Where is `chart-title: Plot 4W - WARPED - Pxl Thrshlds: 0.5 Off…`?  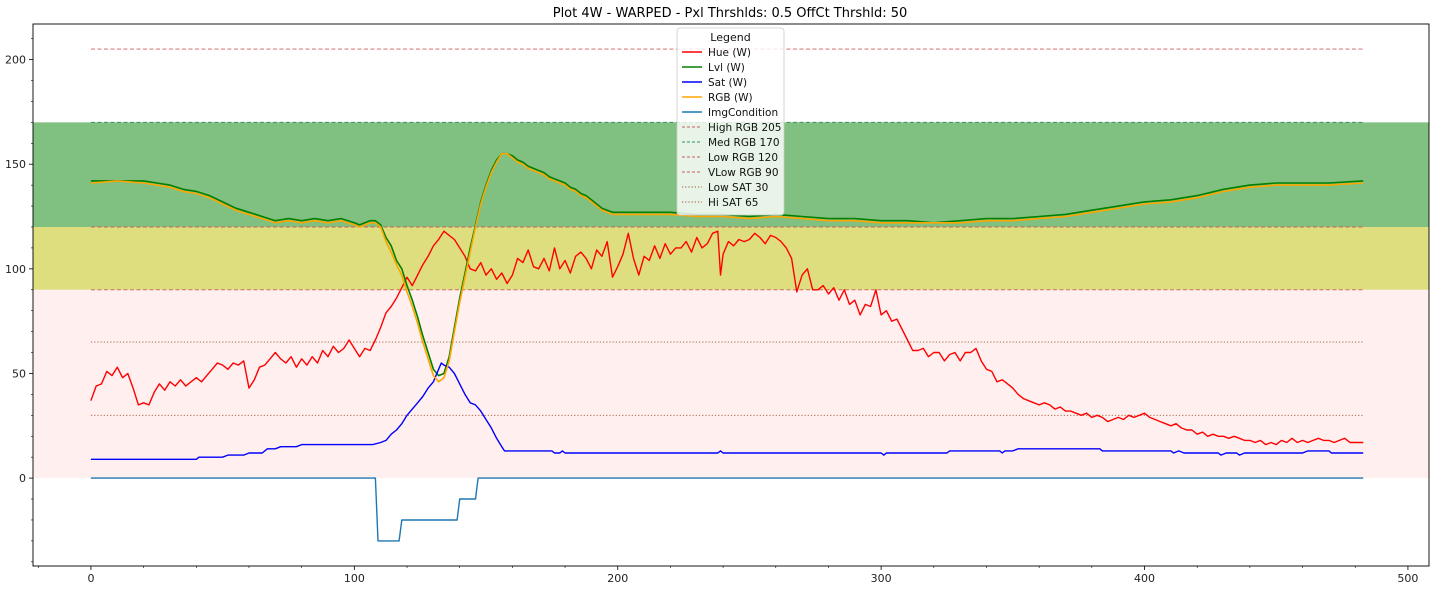 chart-title: Plot 4W - WARPED - Pxl Thrshlds: 0.5 Off… is located at coordinates (730, 13).